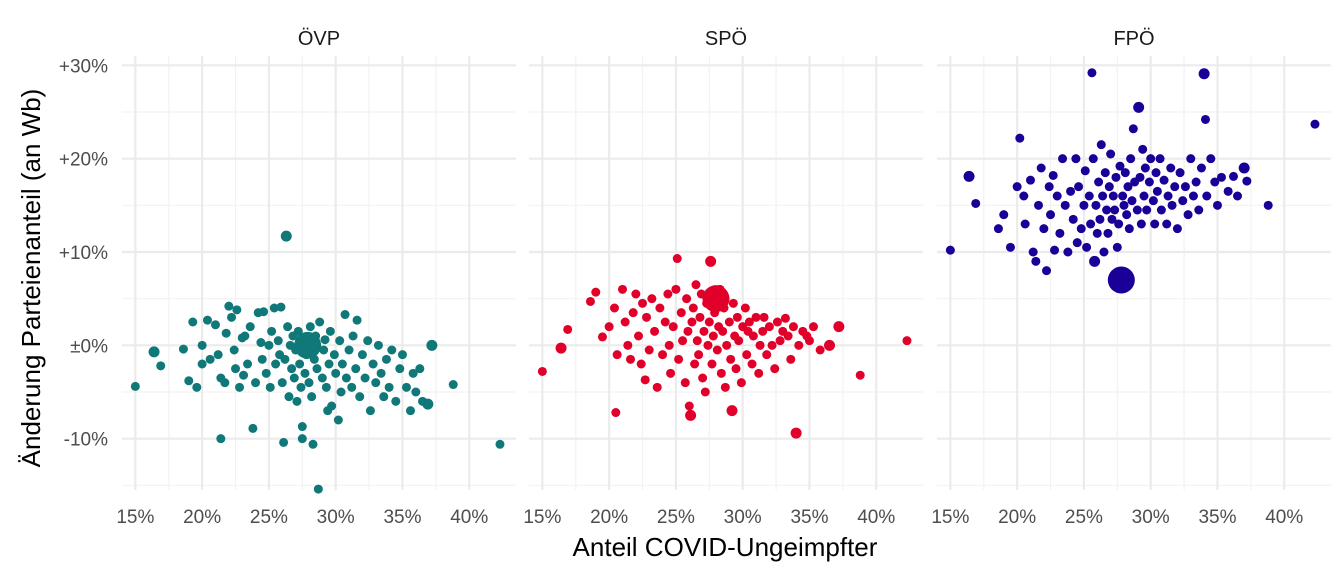 Image resolution: width=1344 pixels, height=576 pixels. What do you see at coordinates (725, 547) in the screenshot?
I see `x-axis-title: Anteil COVID-Ungeimpfter` at bounding box center [725, 547].